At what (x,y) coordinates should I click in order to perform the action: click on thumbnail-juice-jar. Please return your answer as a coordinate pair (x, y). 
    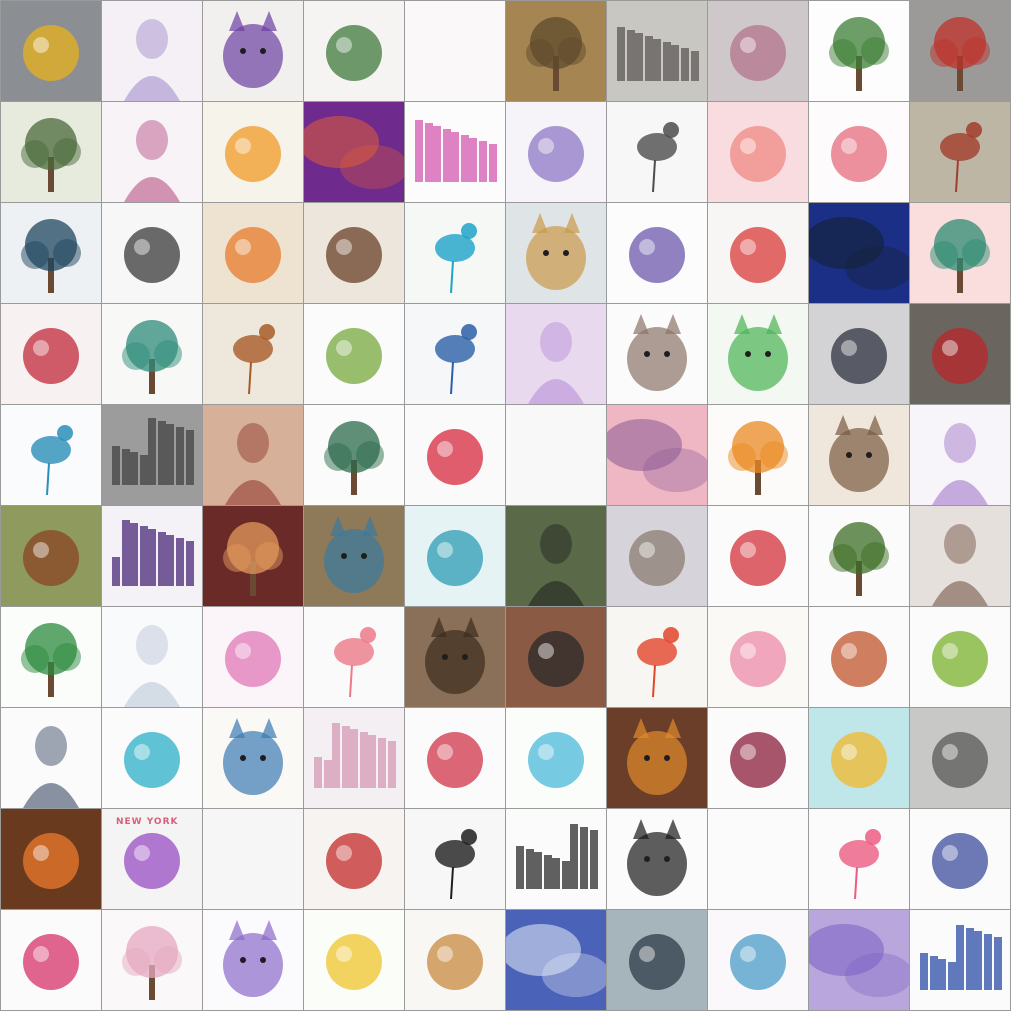
    Looking at the image, I should click on (51, 354).